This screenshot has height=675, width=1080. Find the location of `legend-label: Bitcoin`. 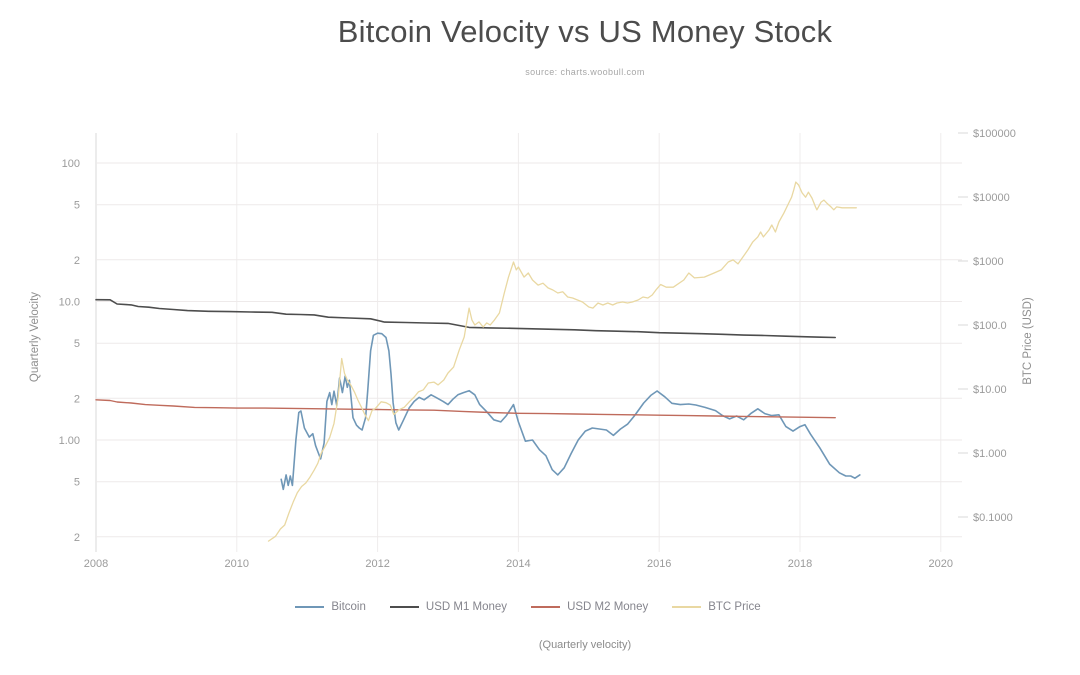

legend-label: Bitcoin is located at coordinates (348, 607).